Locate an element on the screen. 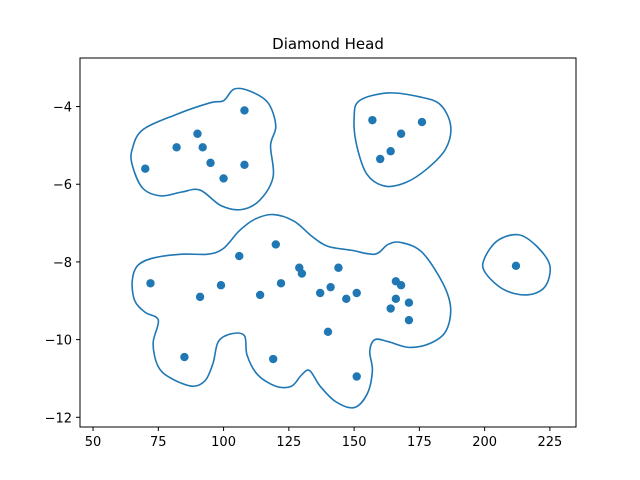 The image size is (640, 480). y-tick-label: −12 is located at coordinates (58, 418).